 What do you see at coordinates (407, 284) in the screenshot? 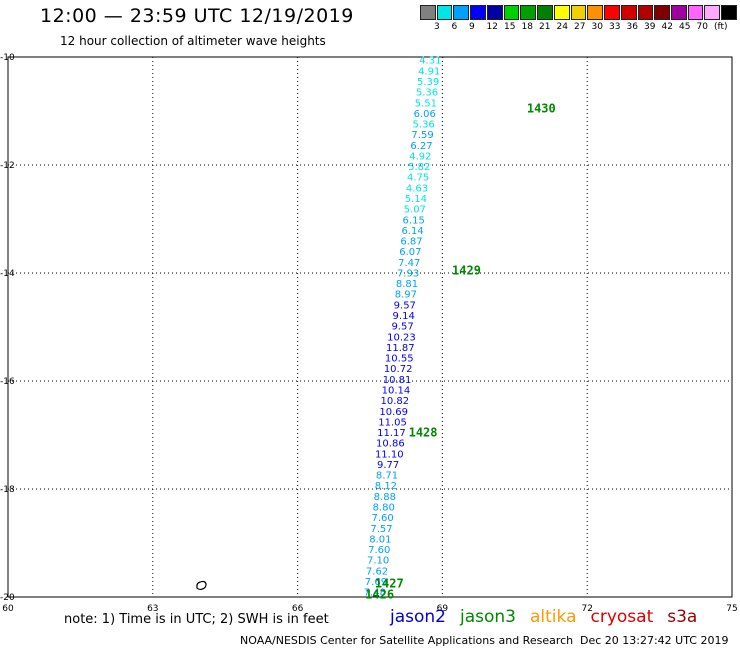
I see `swh-value: 8.81` at bounding box center [407, 284].